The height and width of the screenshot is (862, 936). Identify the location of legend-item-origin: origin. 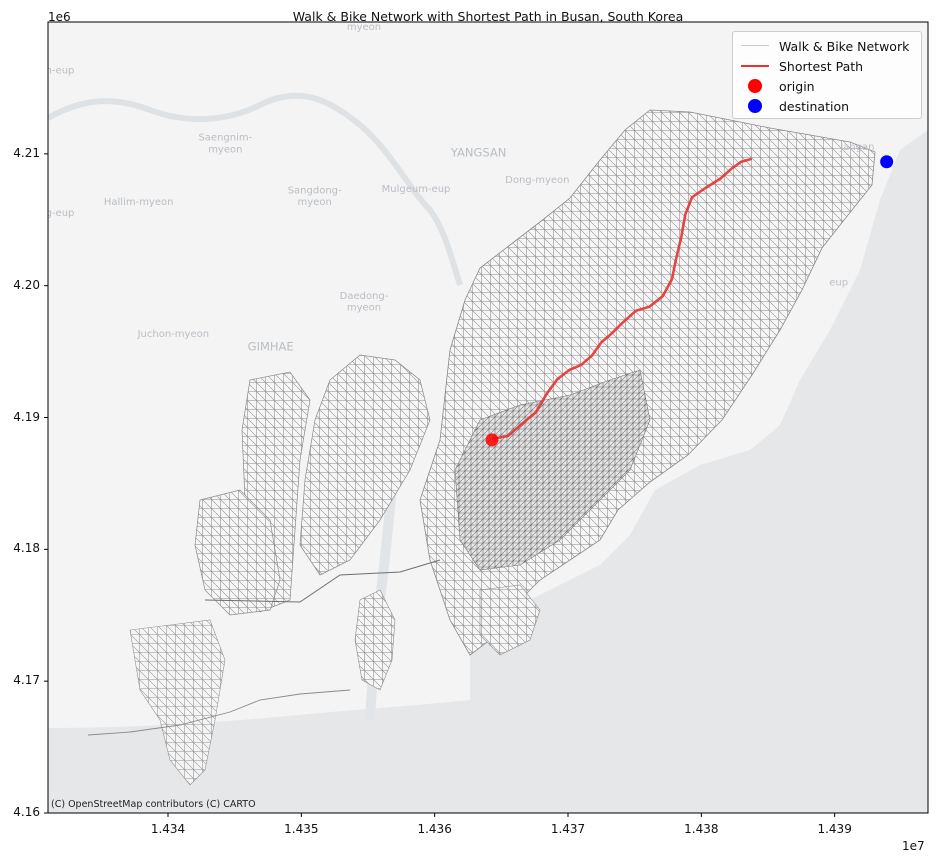
(778, 86).